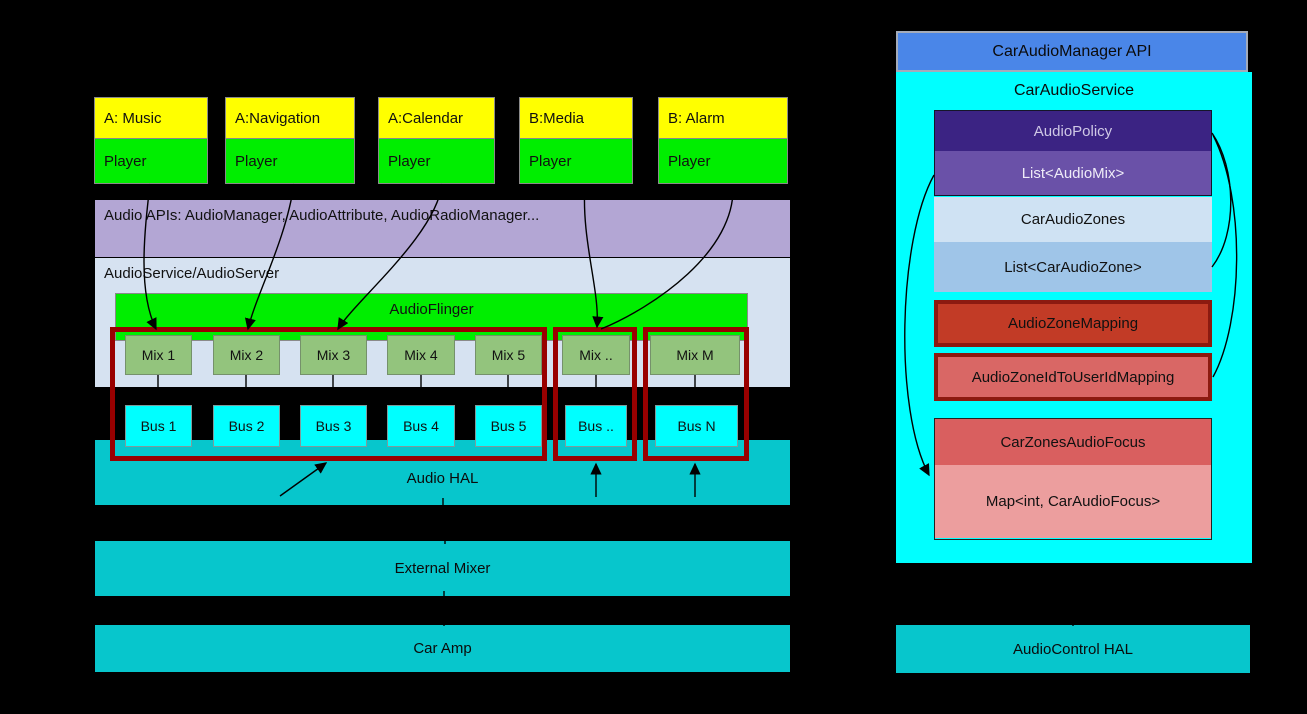 The height and width of the screenshot is (714, 1307). I want to click on mix-label: Mix .., so click(596, 355).